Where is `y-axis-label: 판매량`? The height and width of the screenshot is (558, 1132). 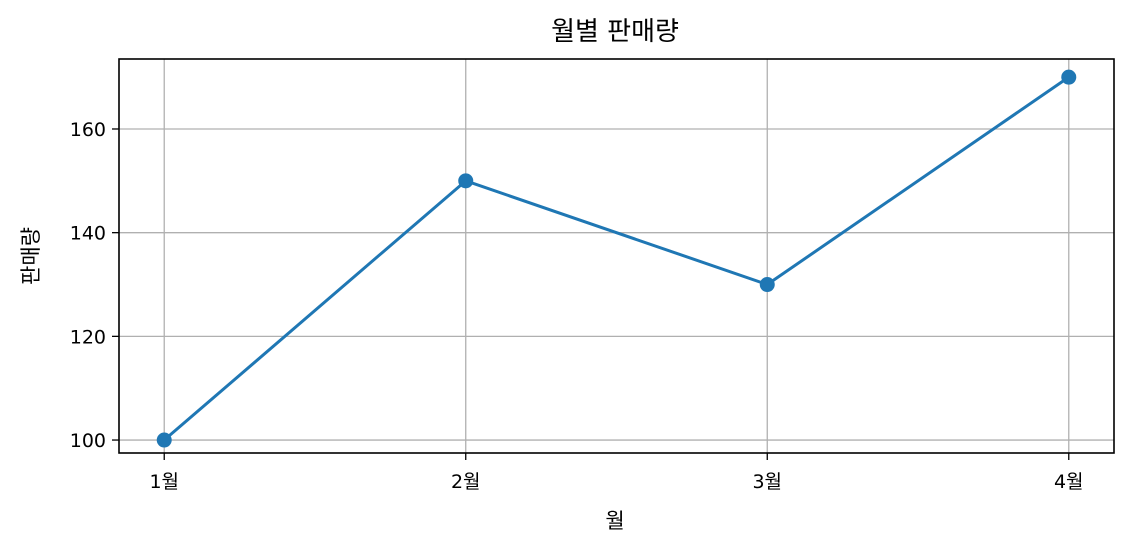 y-axis-label: 판매량 is located at coordinates (31, 256).